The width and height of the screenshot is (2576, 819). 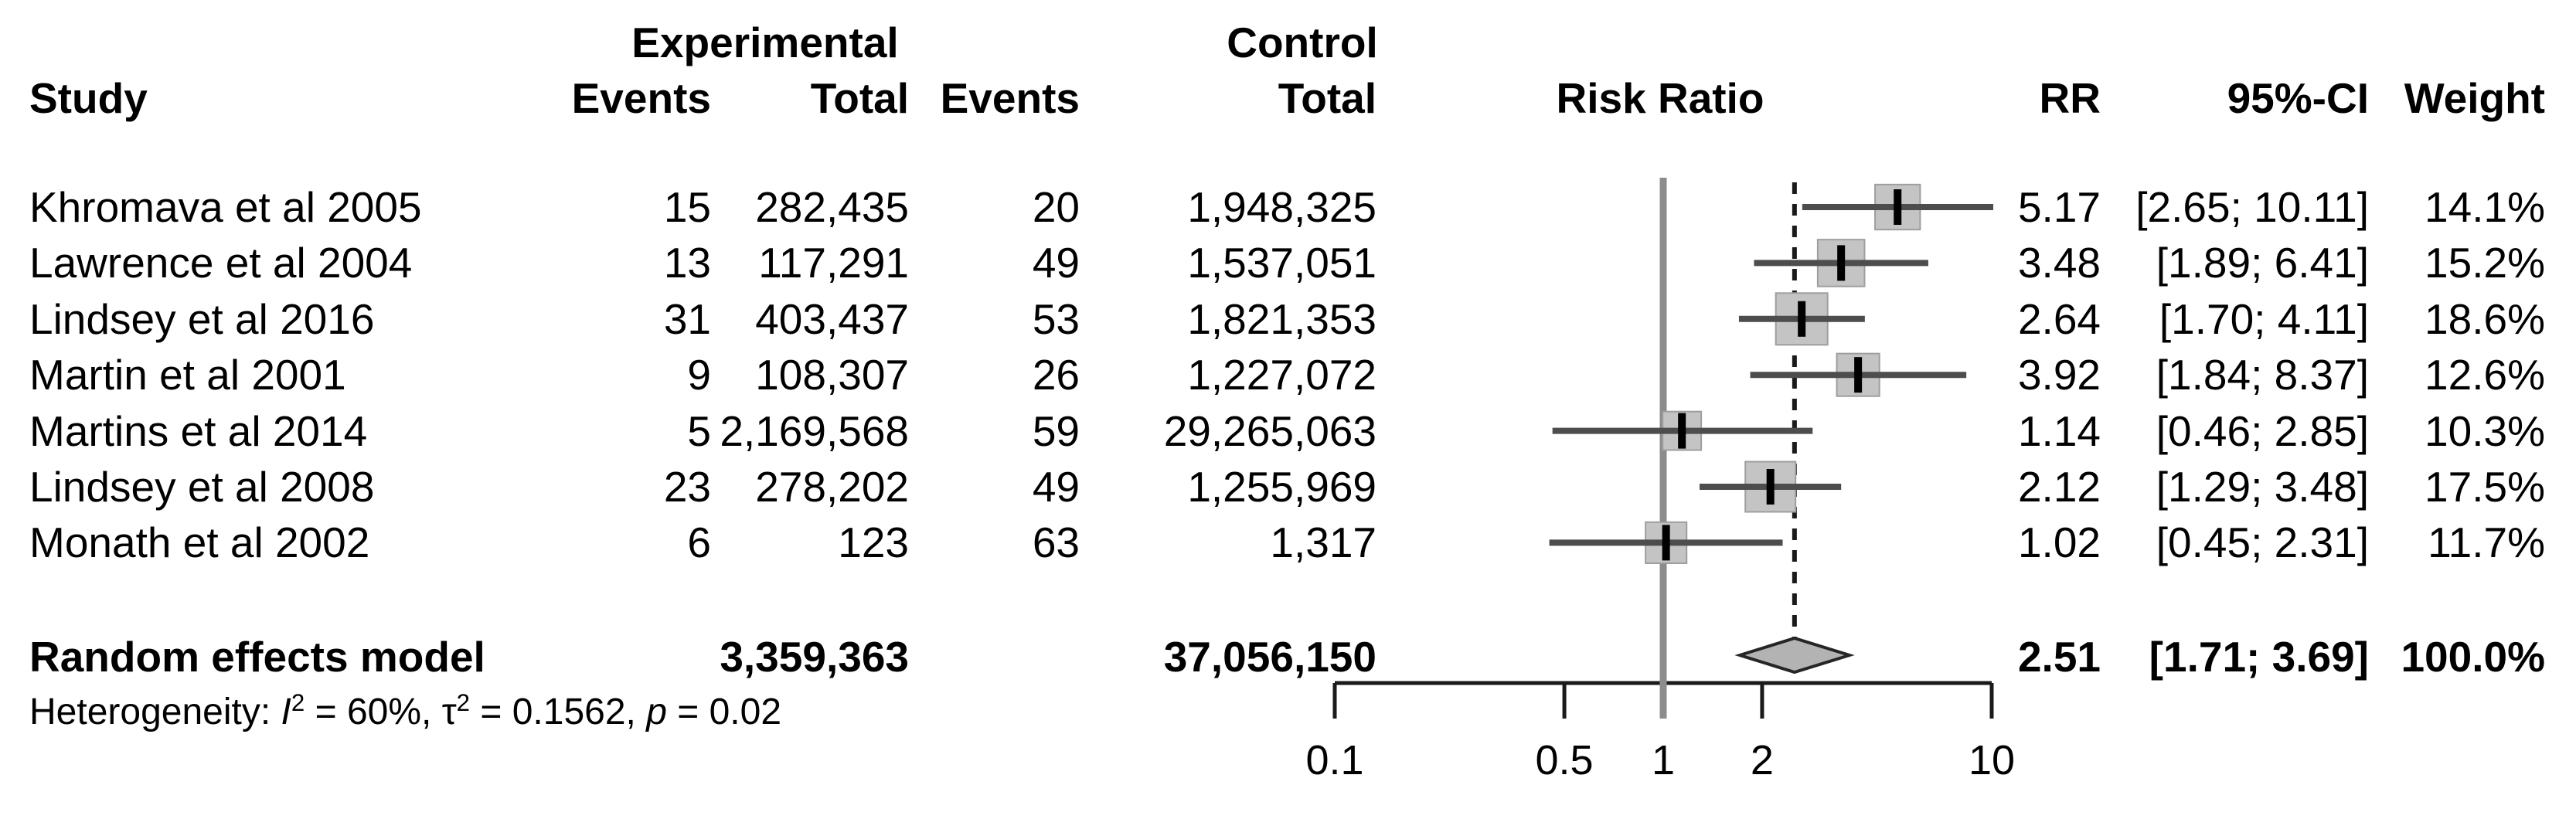 What do you see at coordinates (199, 542) in the screenshot?
I see `study-name: Monath et al 2002` at bounding box center [199, 542].